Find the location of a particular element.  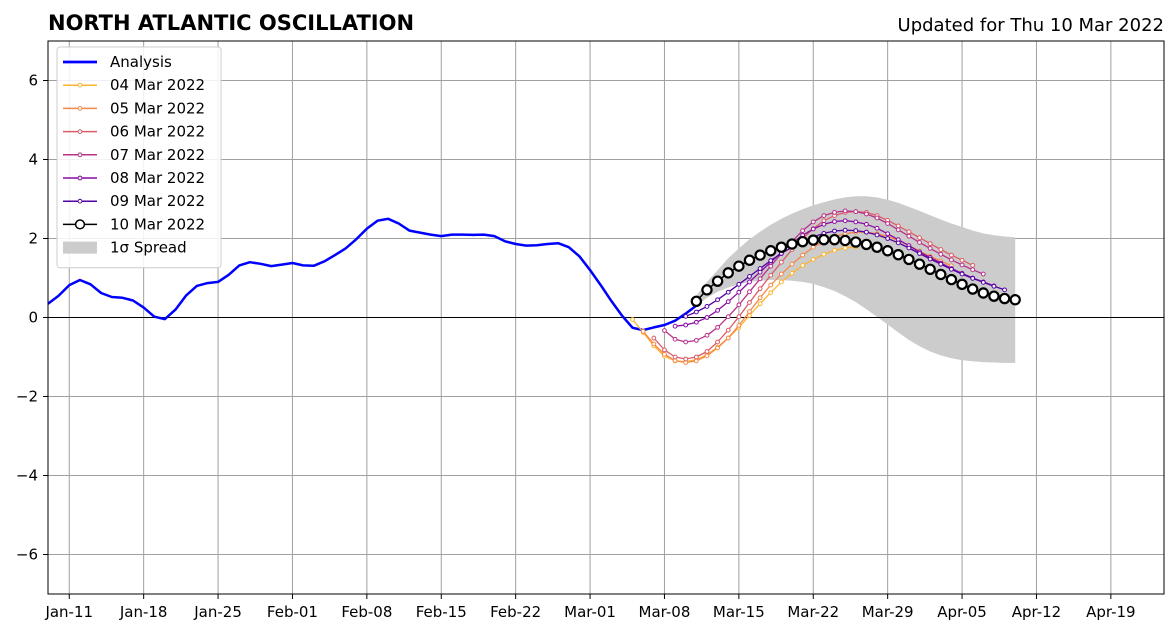

legend-entry: Analysis is located at coordinates (117, 62).